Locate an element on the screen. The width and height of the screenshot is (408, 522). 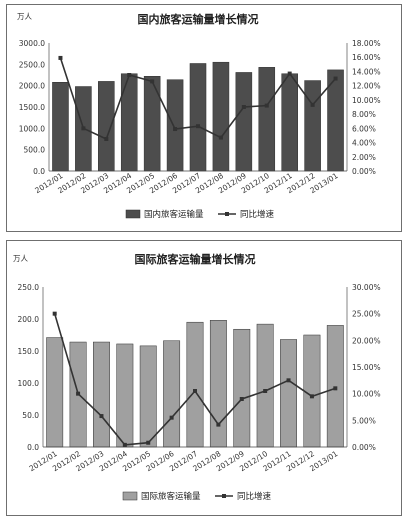
legend-label-bars: 国内旅客运输量 is located at coordinates (174, 214).